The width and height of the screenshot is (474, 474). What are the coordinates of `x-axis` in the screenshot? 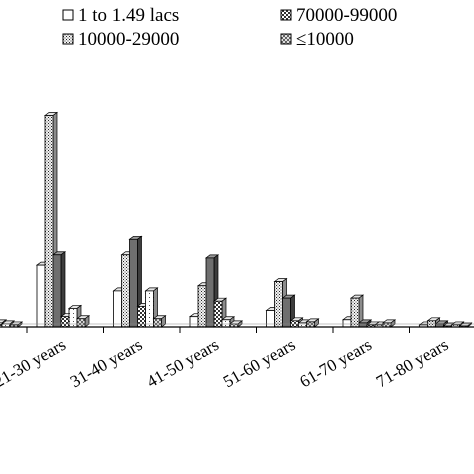 It's located at (237, 328).